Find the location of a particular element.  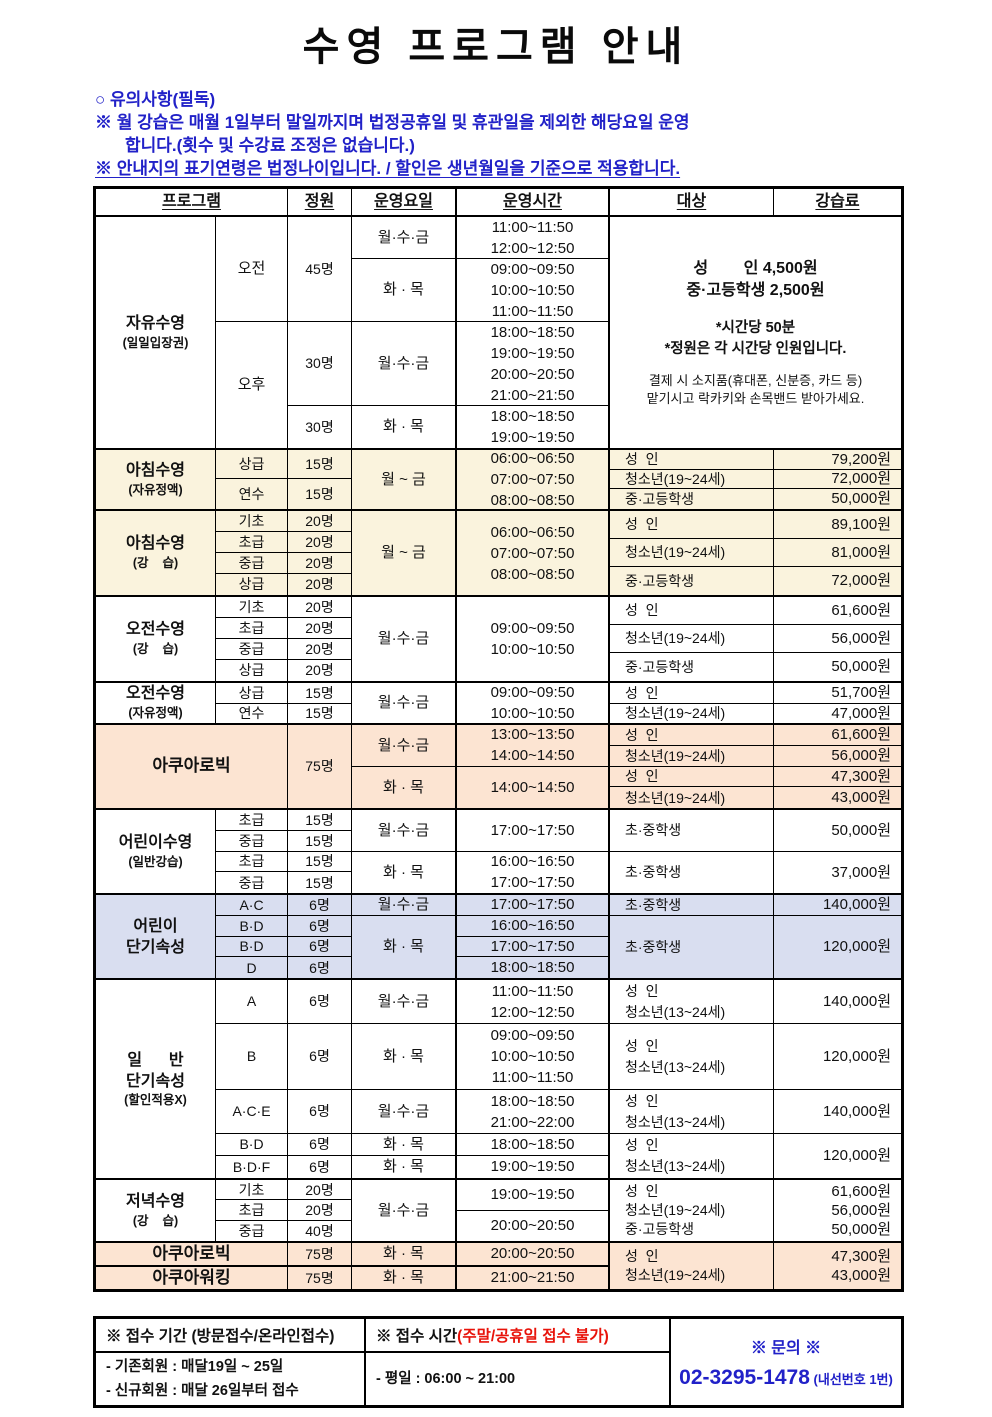

cell-fee: 61,600원 is located at coordinates (837, 735).